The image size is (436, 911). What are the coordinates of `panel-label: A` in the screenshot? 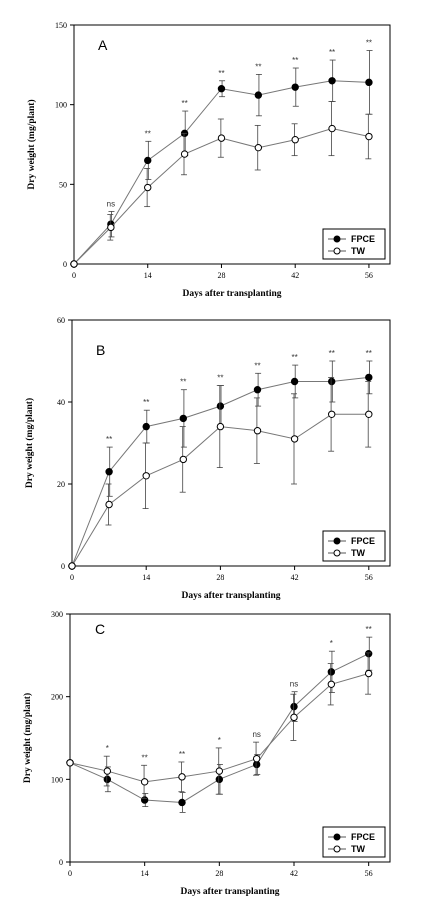 It's located at (103, 45).